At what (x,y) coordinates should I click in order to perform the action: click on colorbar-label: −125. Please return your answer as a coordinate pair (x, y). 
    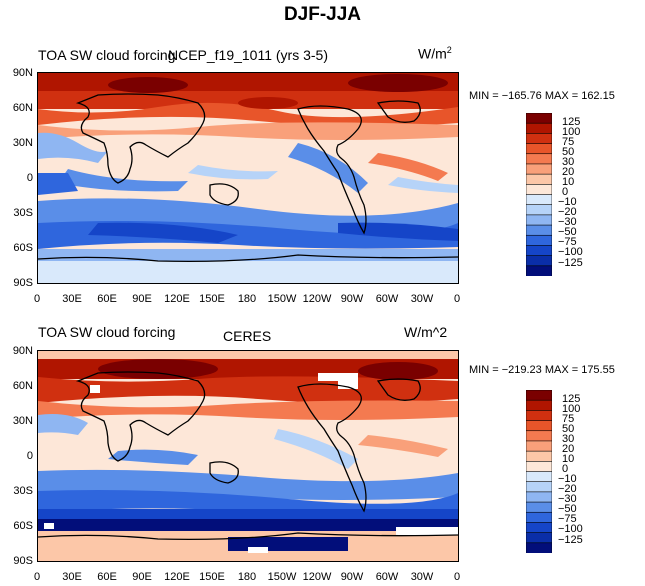
    Looking at the image, I should click on (570, 540).